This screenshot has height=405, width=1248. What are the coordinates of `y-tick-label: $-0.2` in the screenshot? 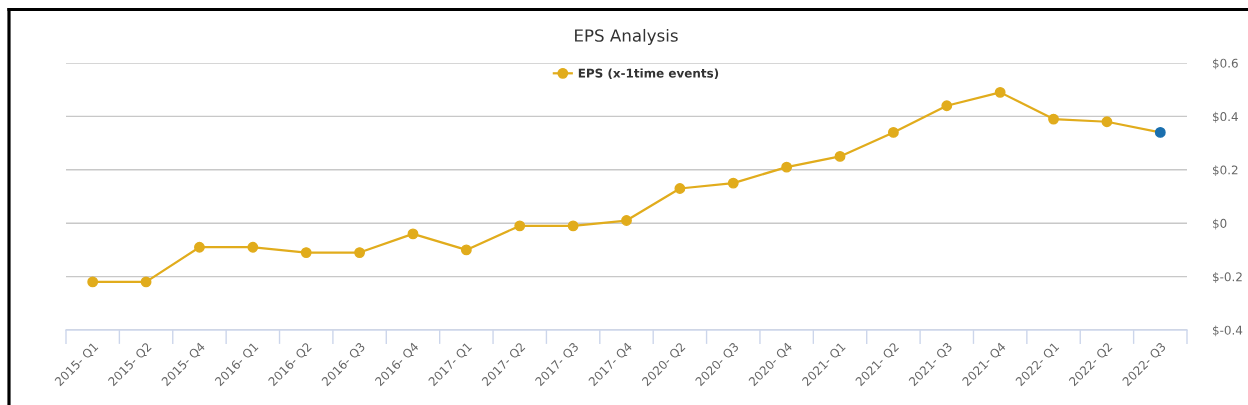 It's located at (1227, 277).